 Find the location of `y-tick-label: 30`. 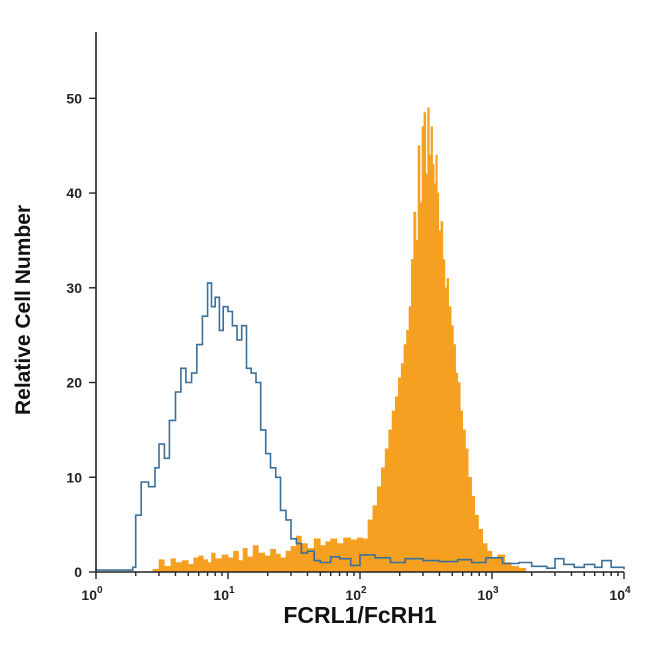

y-tick-label: 30 is located at coordinates (74, 288).